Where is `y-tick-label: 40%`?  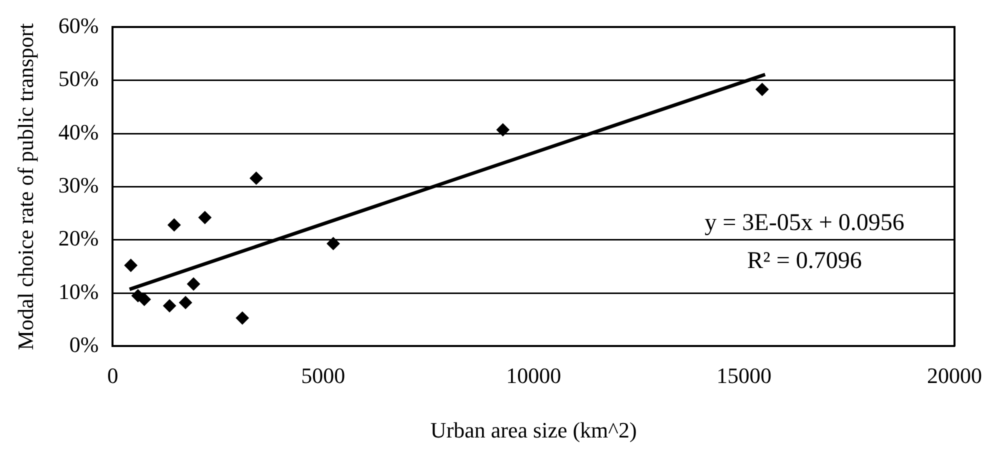 y-tick-label: 40% is located at coordinates (78, 131).